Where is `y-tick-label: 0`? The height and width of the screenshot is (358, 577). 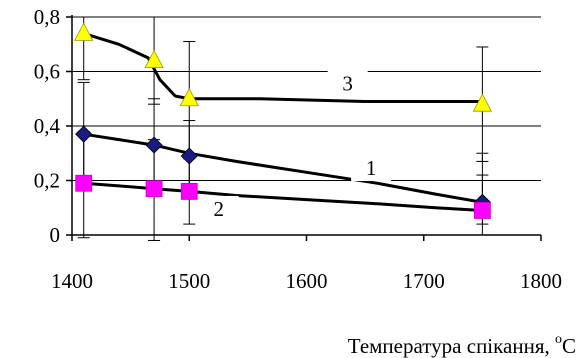 y-tick-label: 0 is located at coordinates (55, 235).